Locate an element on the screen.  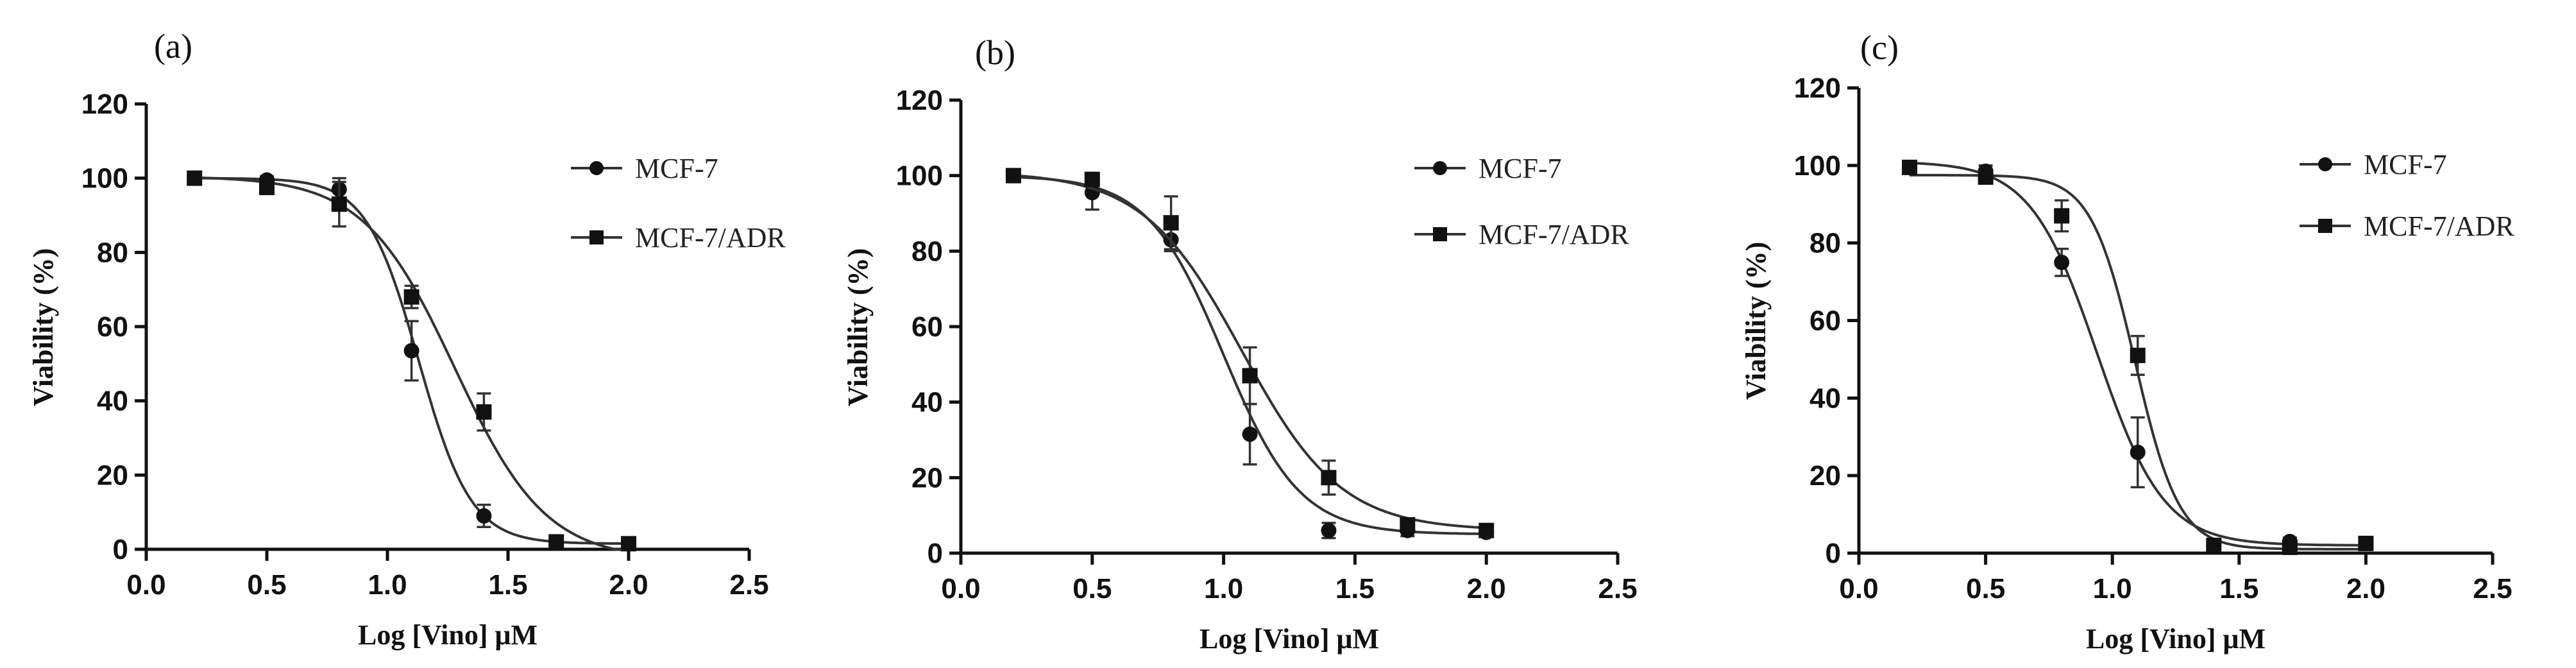
series-mcf7 is located at coordinates (411, 361).